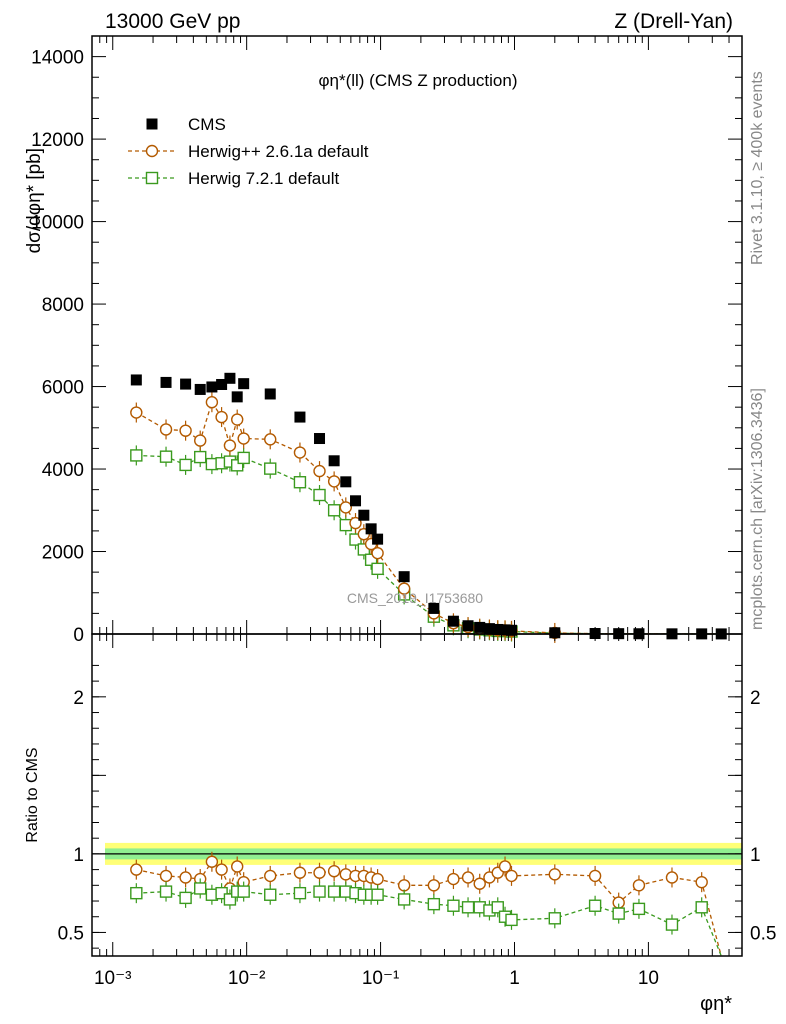  I want to click on y-tick-label: 6000, so click(63, 388).